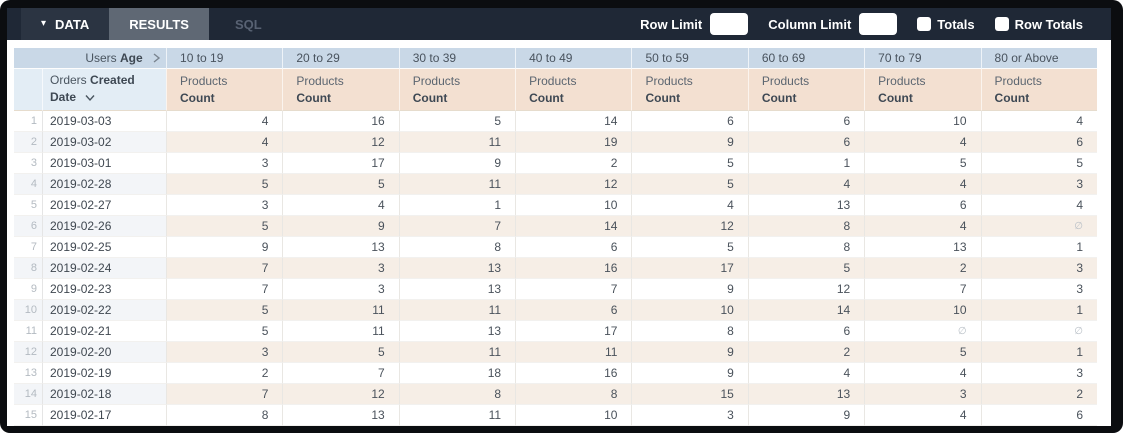 This screenshot has height=433, width=1123. I want to click on pivot-field-header: Users Age, so click(90, 58).